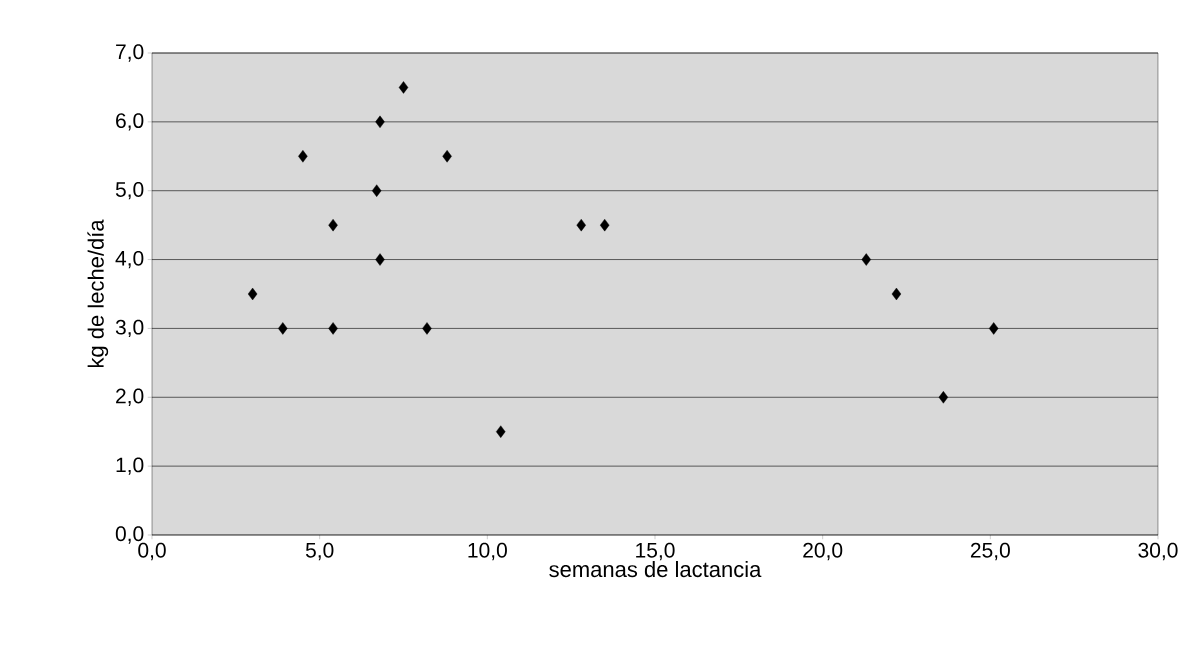  Describe the element at coordinates (152, 551) in the screenshot. I see `x-tick-label: 0,0` at that location.